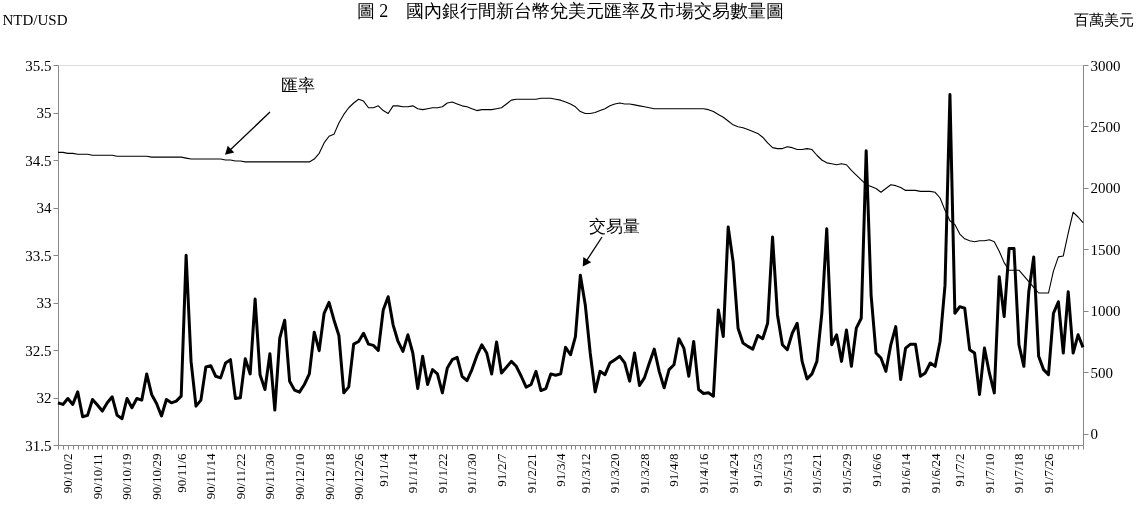 This screenshot has width=1138, height=530. I want to click on x-tick-label: 91/7/26, so click(1048, 473).